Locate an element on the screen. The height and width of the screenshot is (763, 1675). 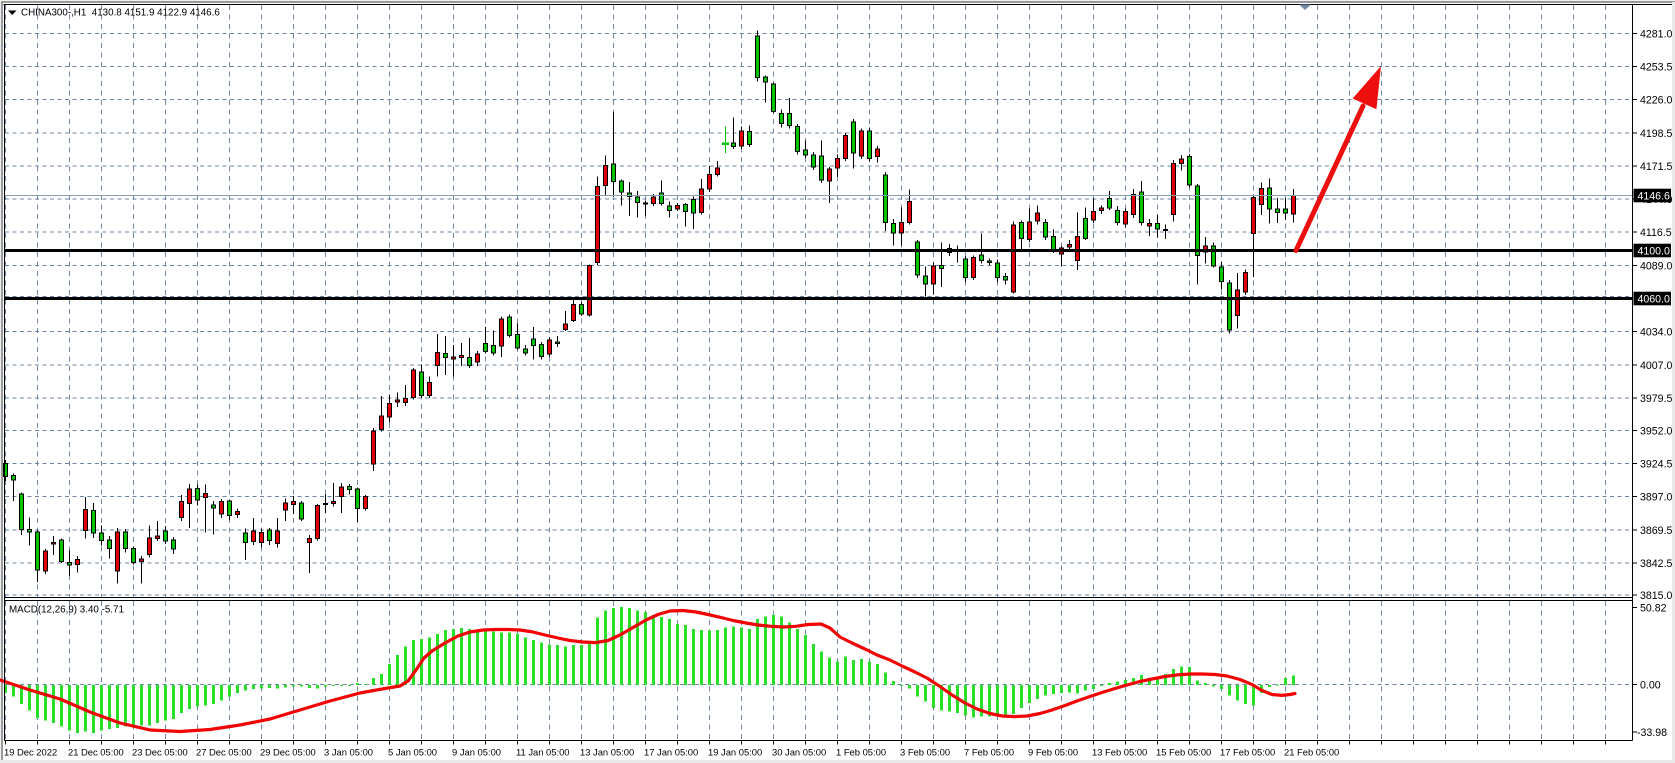
svg-text: 13 Jan 05:00 is located at coordinates (607, 752).